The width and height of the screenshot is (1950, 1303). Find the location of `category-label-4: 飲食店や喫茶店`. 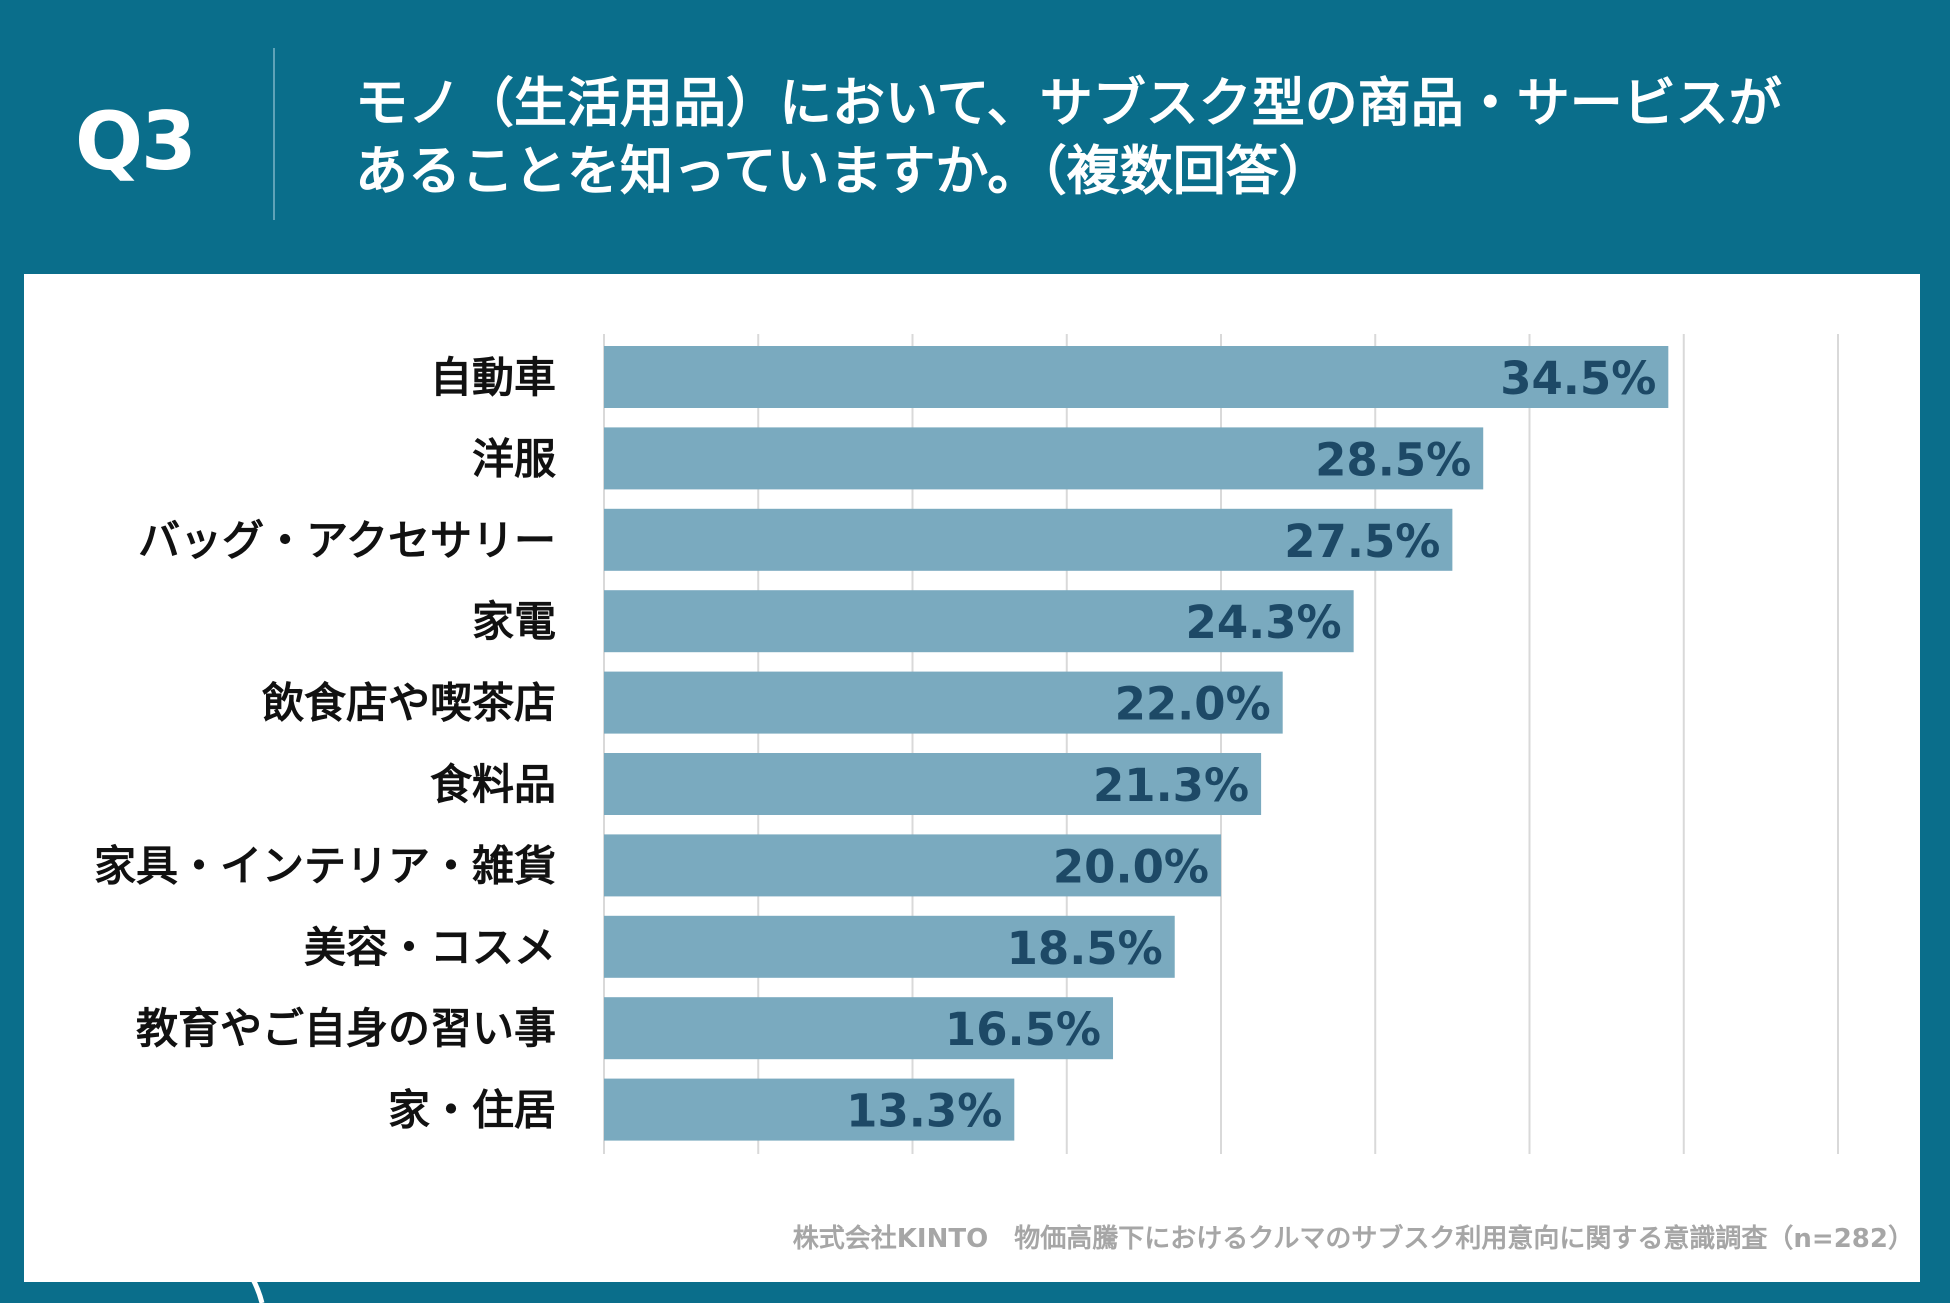

category-label-4: 飲食店や喫茶店 is located at coordinates (409, 703).